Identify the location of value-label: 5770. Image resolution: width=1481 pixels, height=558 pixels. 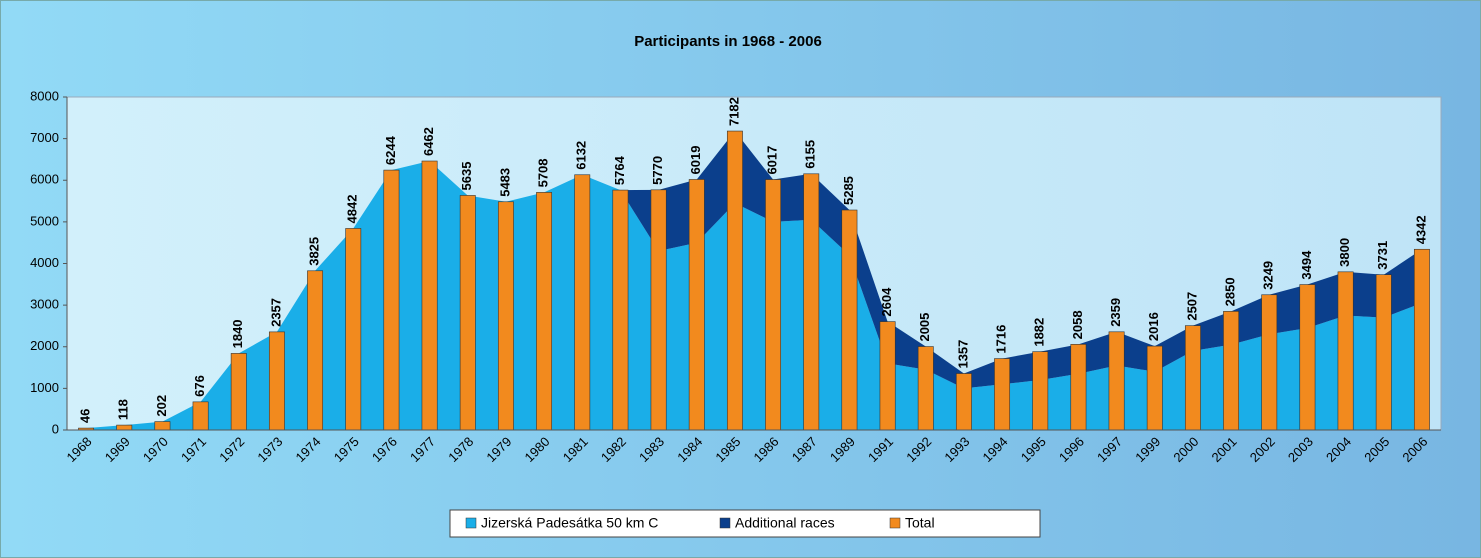
(657, 170).